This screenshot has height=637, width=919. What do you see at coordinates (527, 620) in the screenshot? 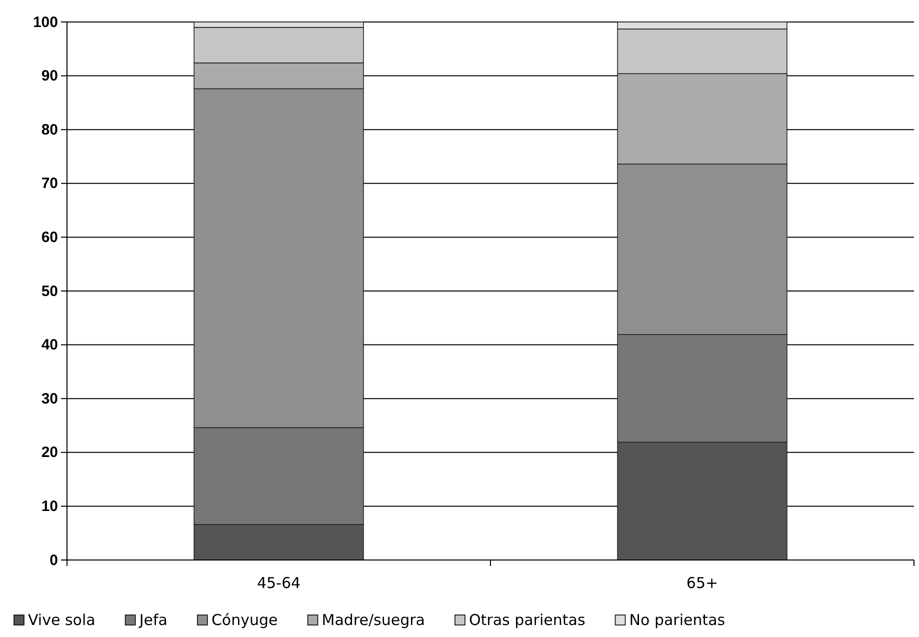
I see `legend-label: Otras parientas` at bounding box center [527, 620].